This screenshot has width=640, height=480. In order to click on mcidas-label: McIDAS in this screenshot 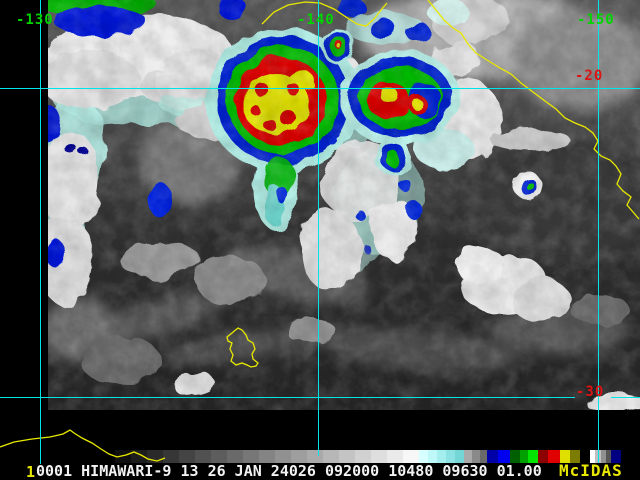, I will do `click(591, 470)`.